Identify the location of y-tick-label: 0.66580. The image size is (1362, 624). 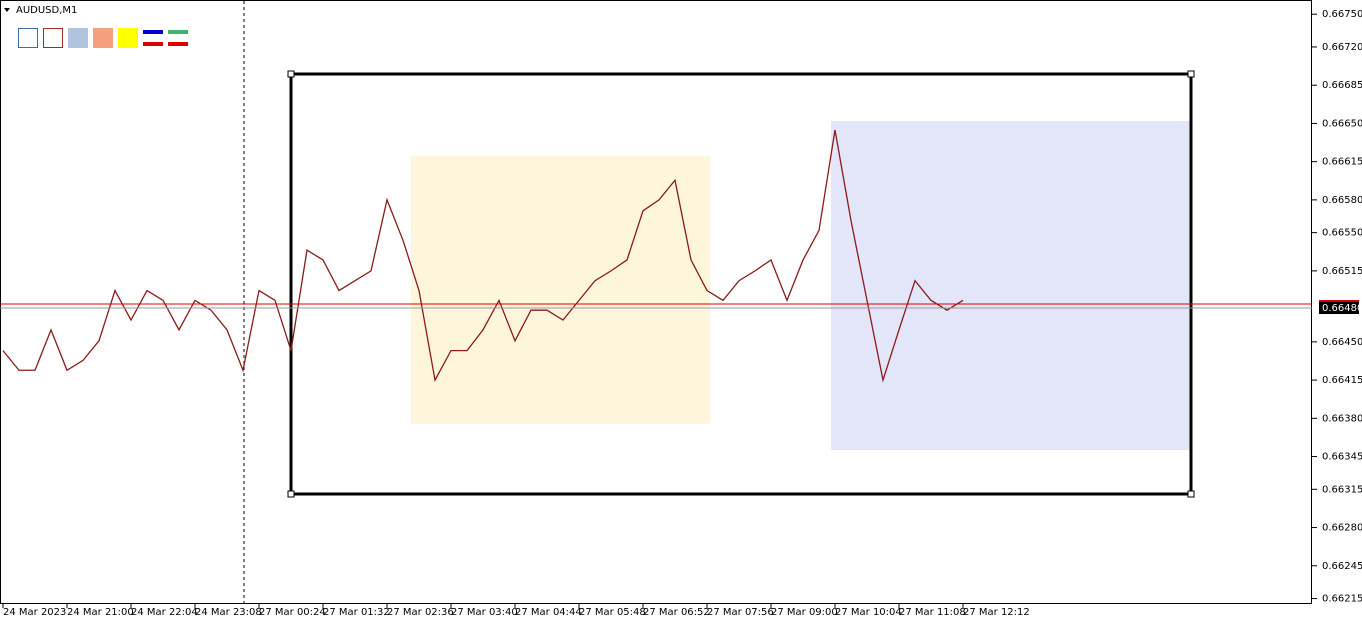
(1342, 200).